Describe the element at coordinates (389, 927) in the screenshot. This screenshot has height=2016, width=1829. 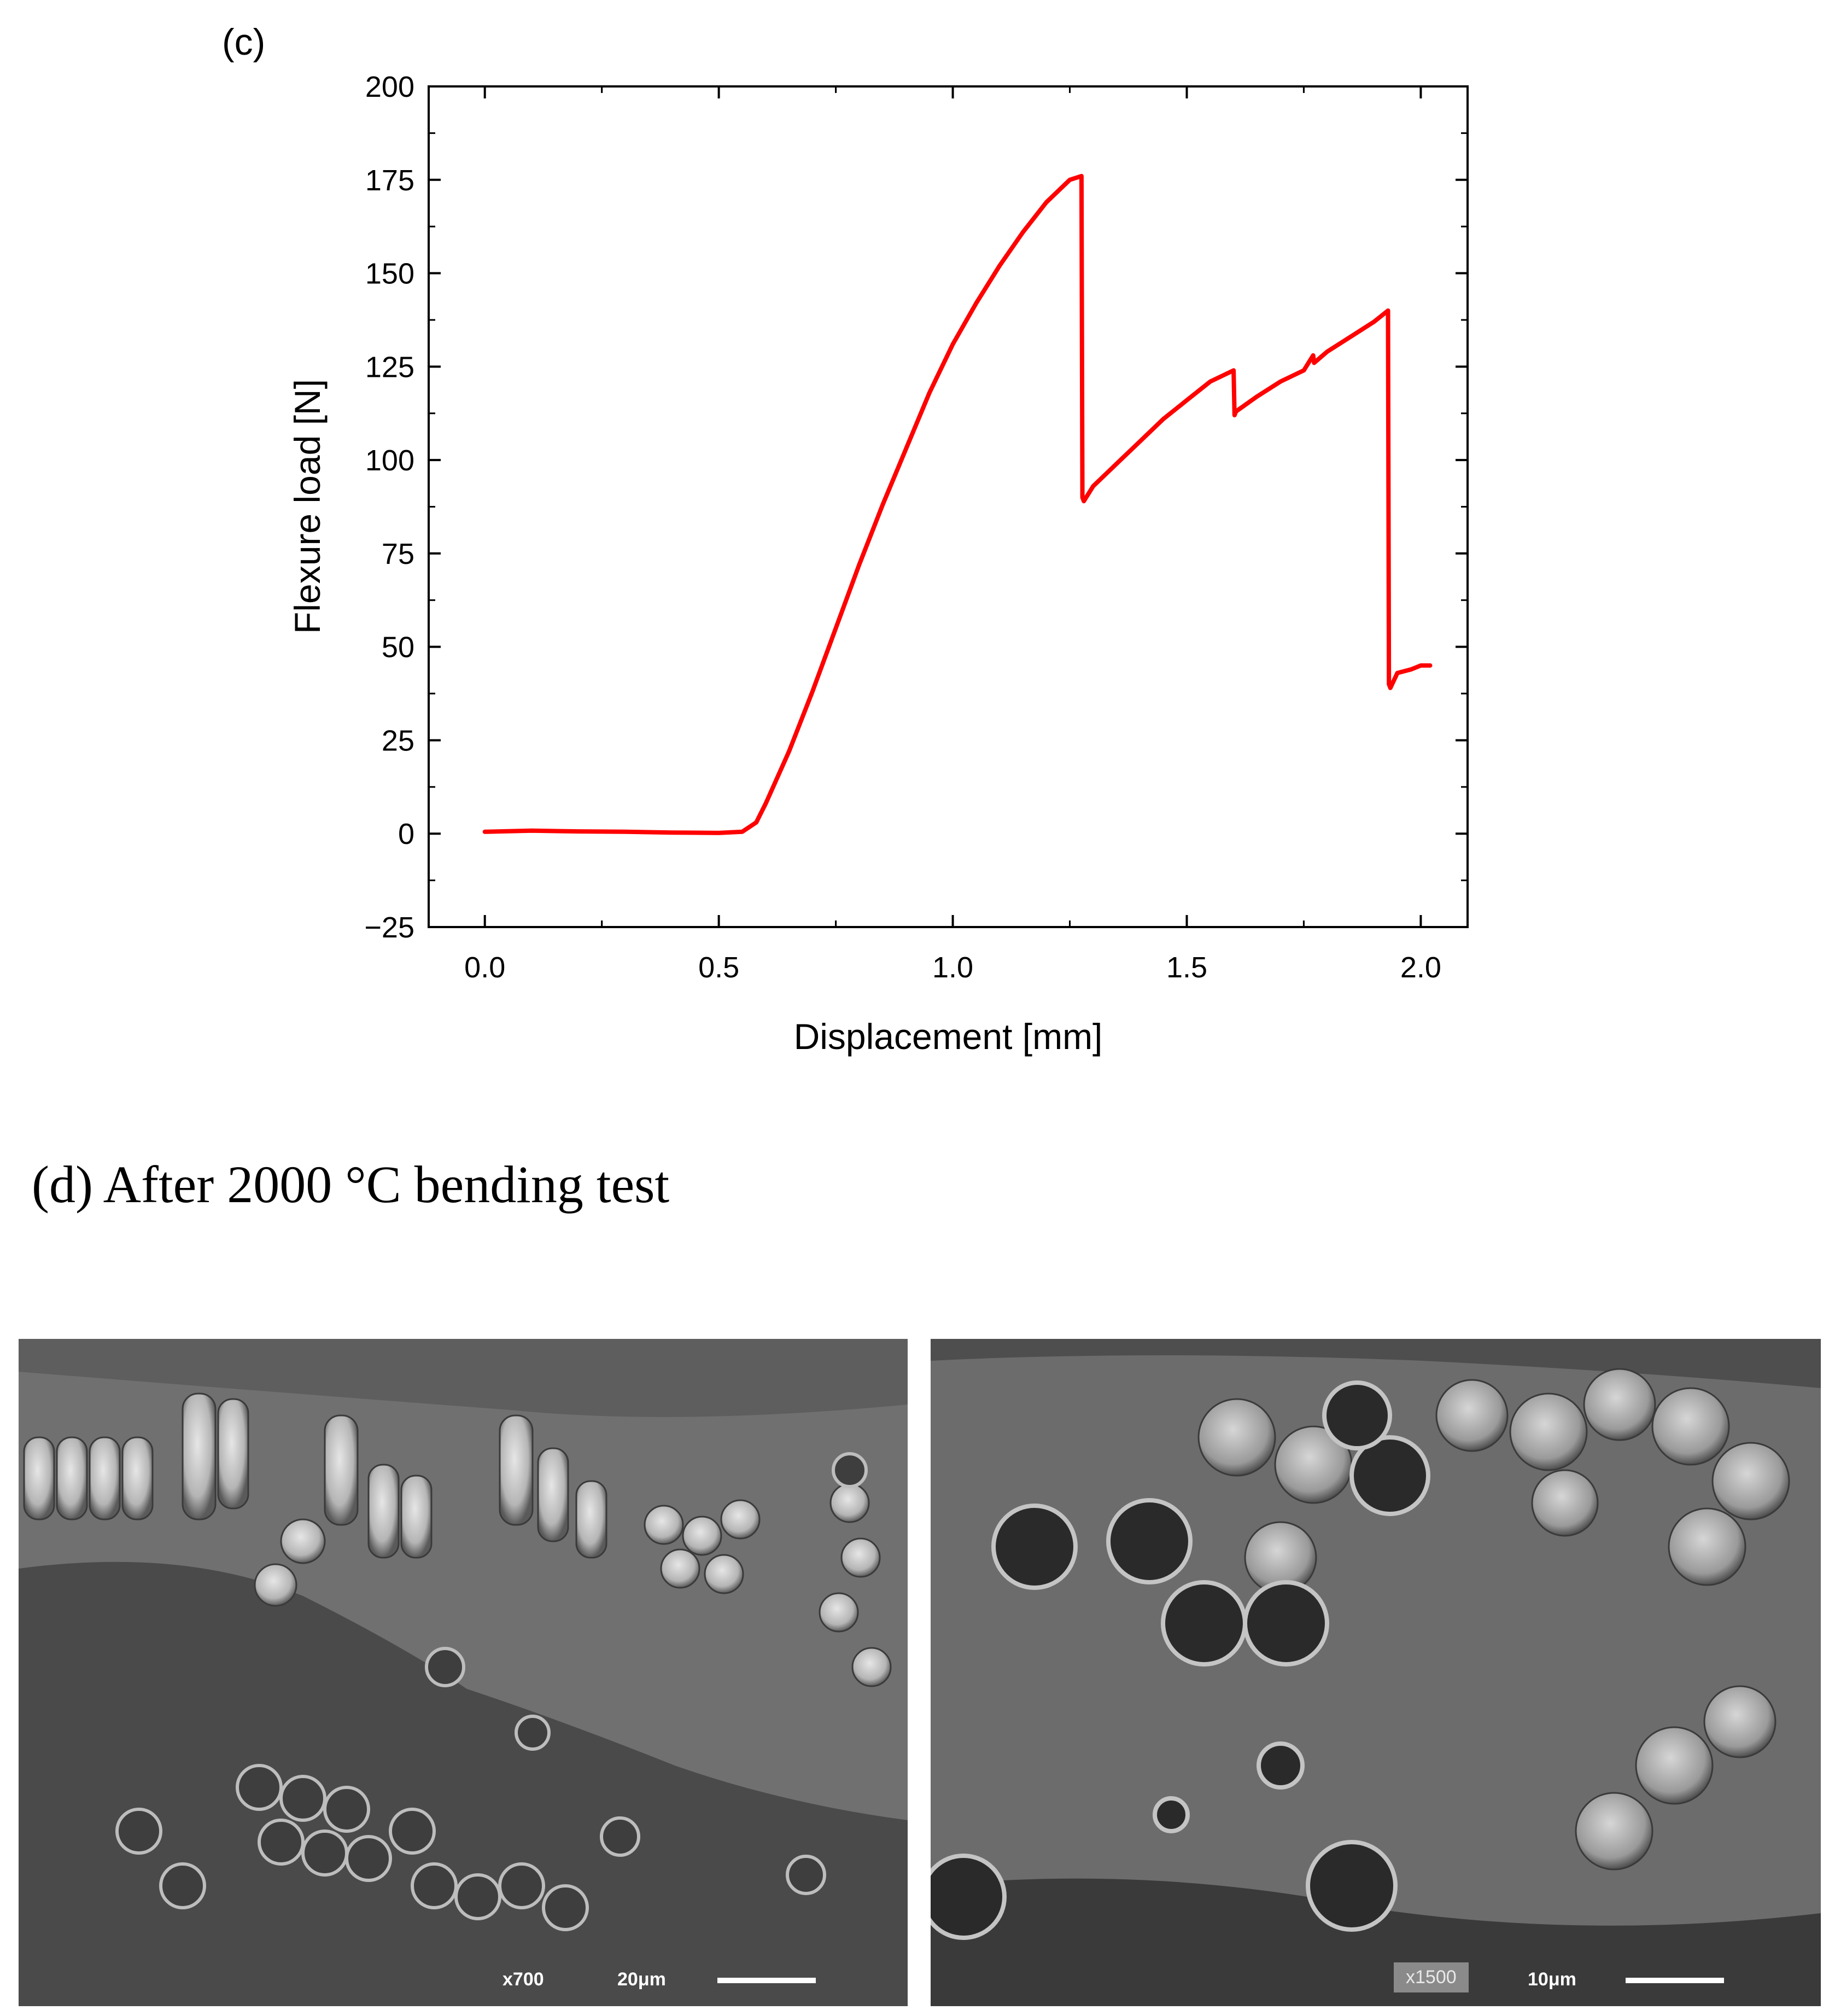
I see `y-tick-label: −25` at that location.